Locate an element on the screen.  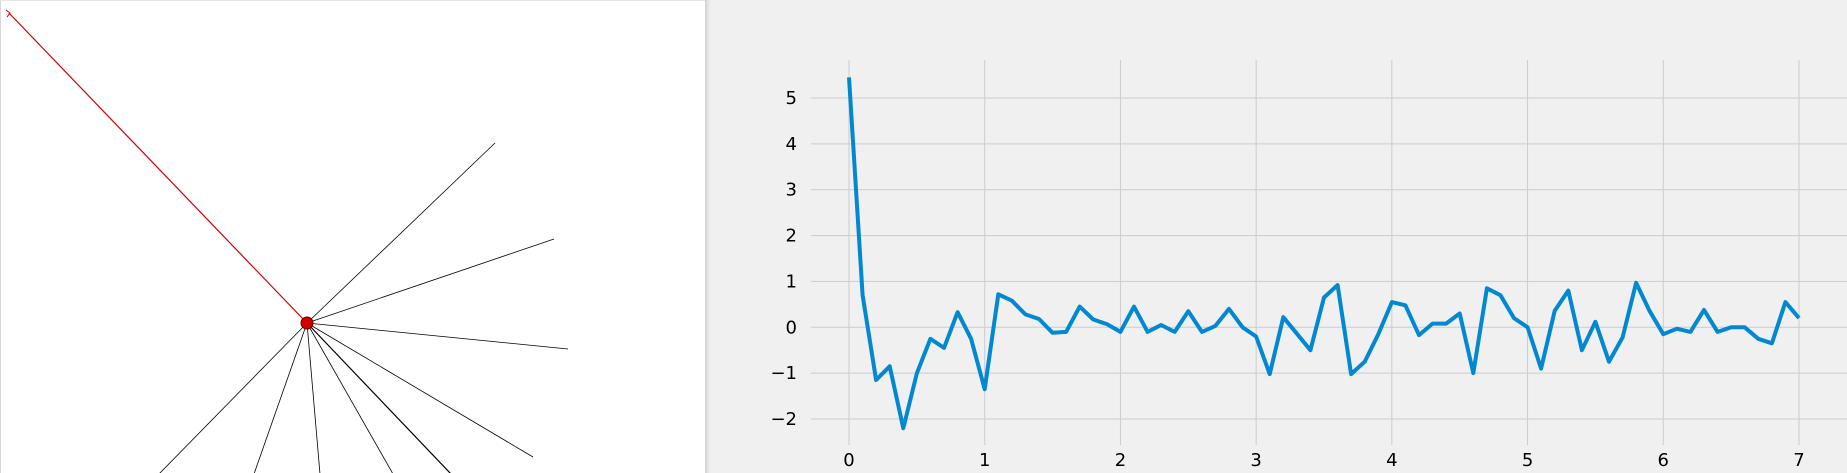
x-tick-label: 7 is located at coordinates (1798, 460).